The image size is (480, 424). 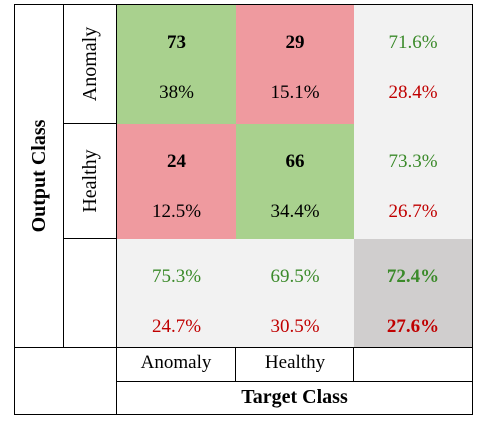 What do you see at coordinates (295, 161) in the screenshot?
I see `cell-count: 66` at bounding box center [295, 161].